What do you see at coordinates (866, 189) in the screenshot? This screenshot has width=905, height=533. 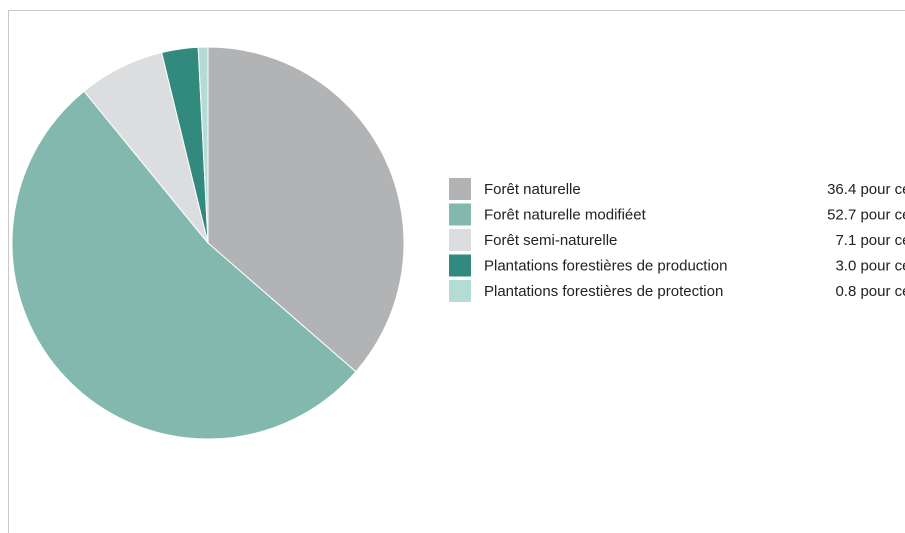 I see `value-label: 36.4 pour cent` at bounding box center [866, 189].